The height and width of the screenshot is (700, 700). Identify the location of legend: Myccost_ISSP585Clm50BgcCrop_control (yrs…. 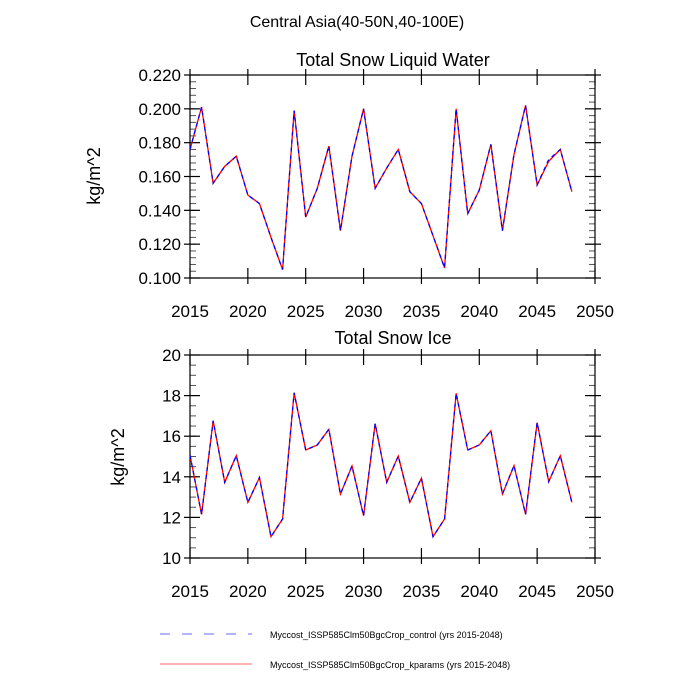
(335, 650).